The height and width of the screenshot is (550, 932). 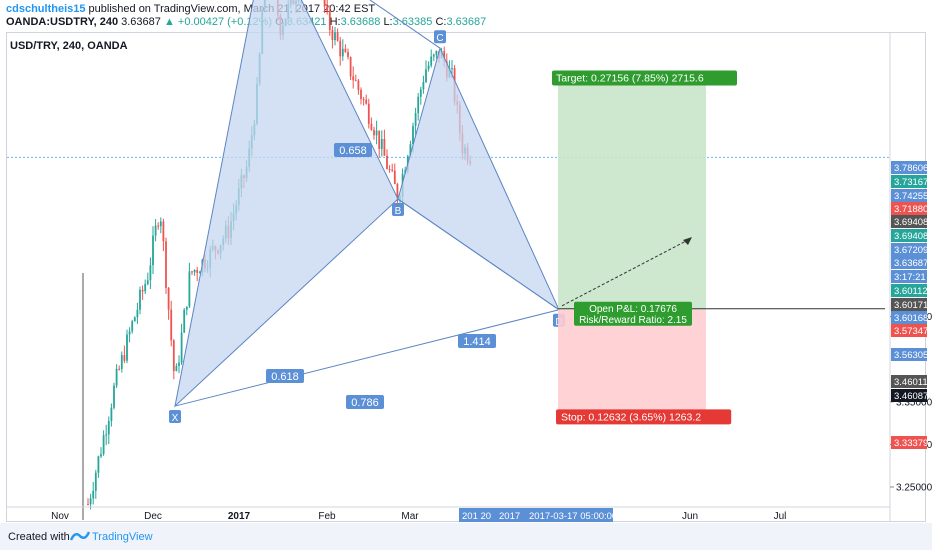 I want to click on time-badge-label: 2017, so click(x=509, y=516).